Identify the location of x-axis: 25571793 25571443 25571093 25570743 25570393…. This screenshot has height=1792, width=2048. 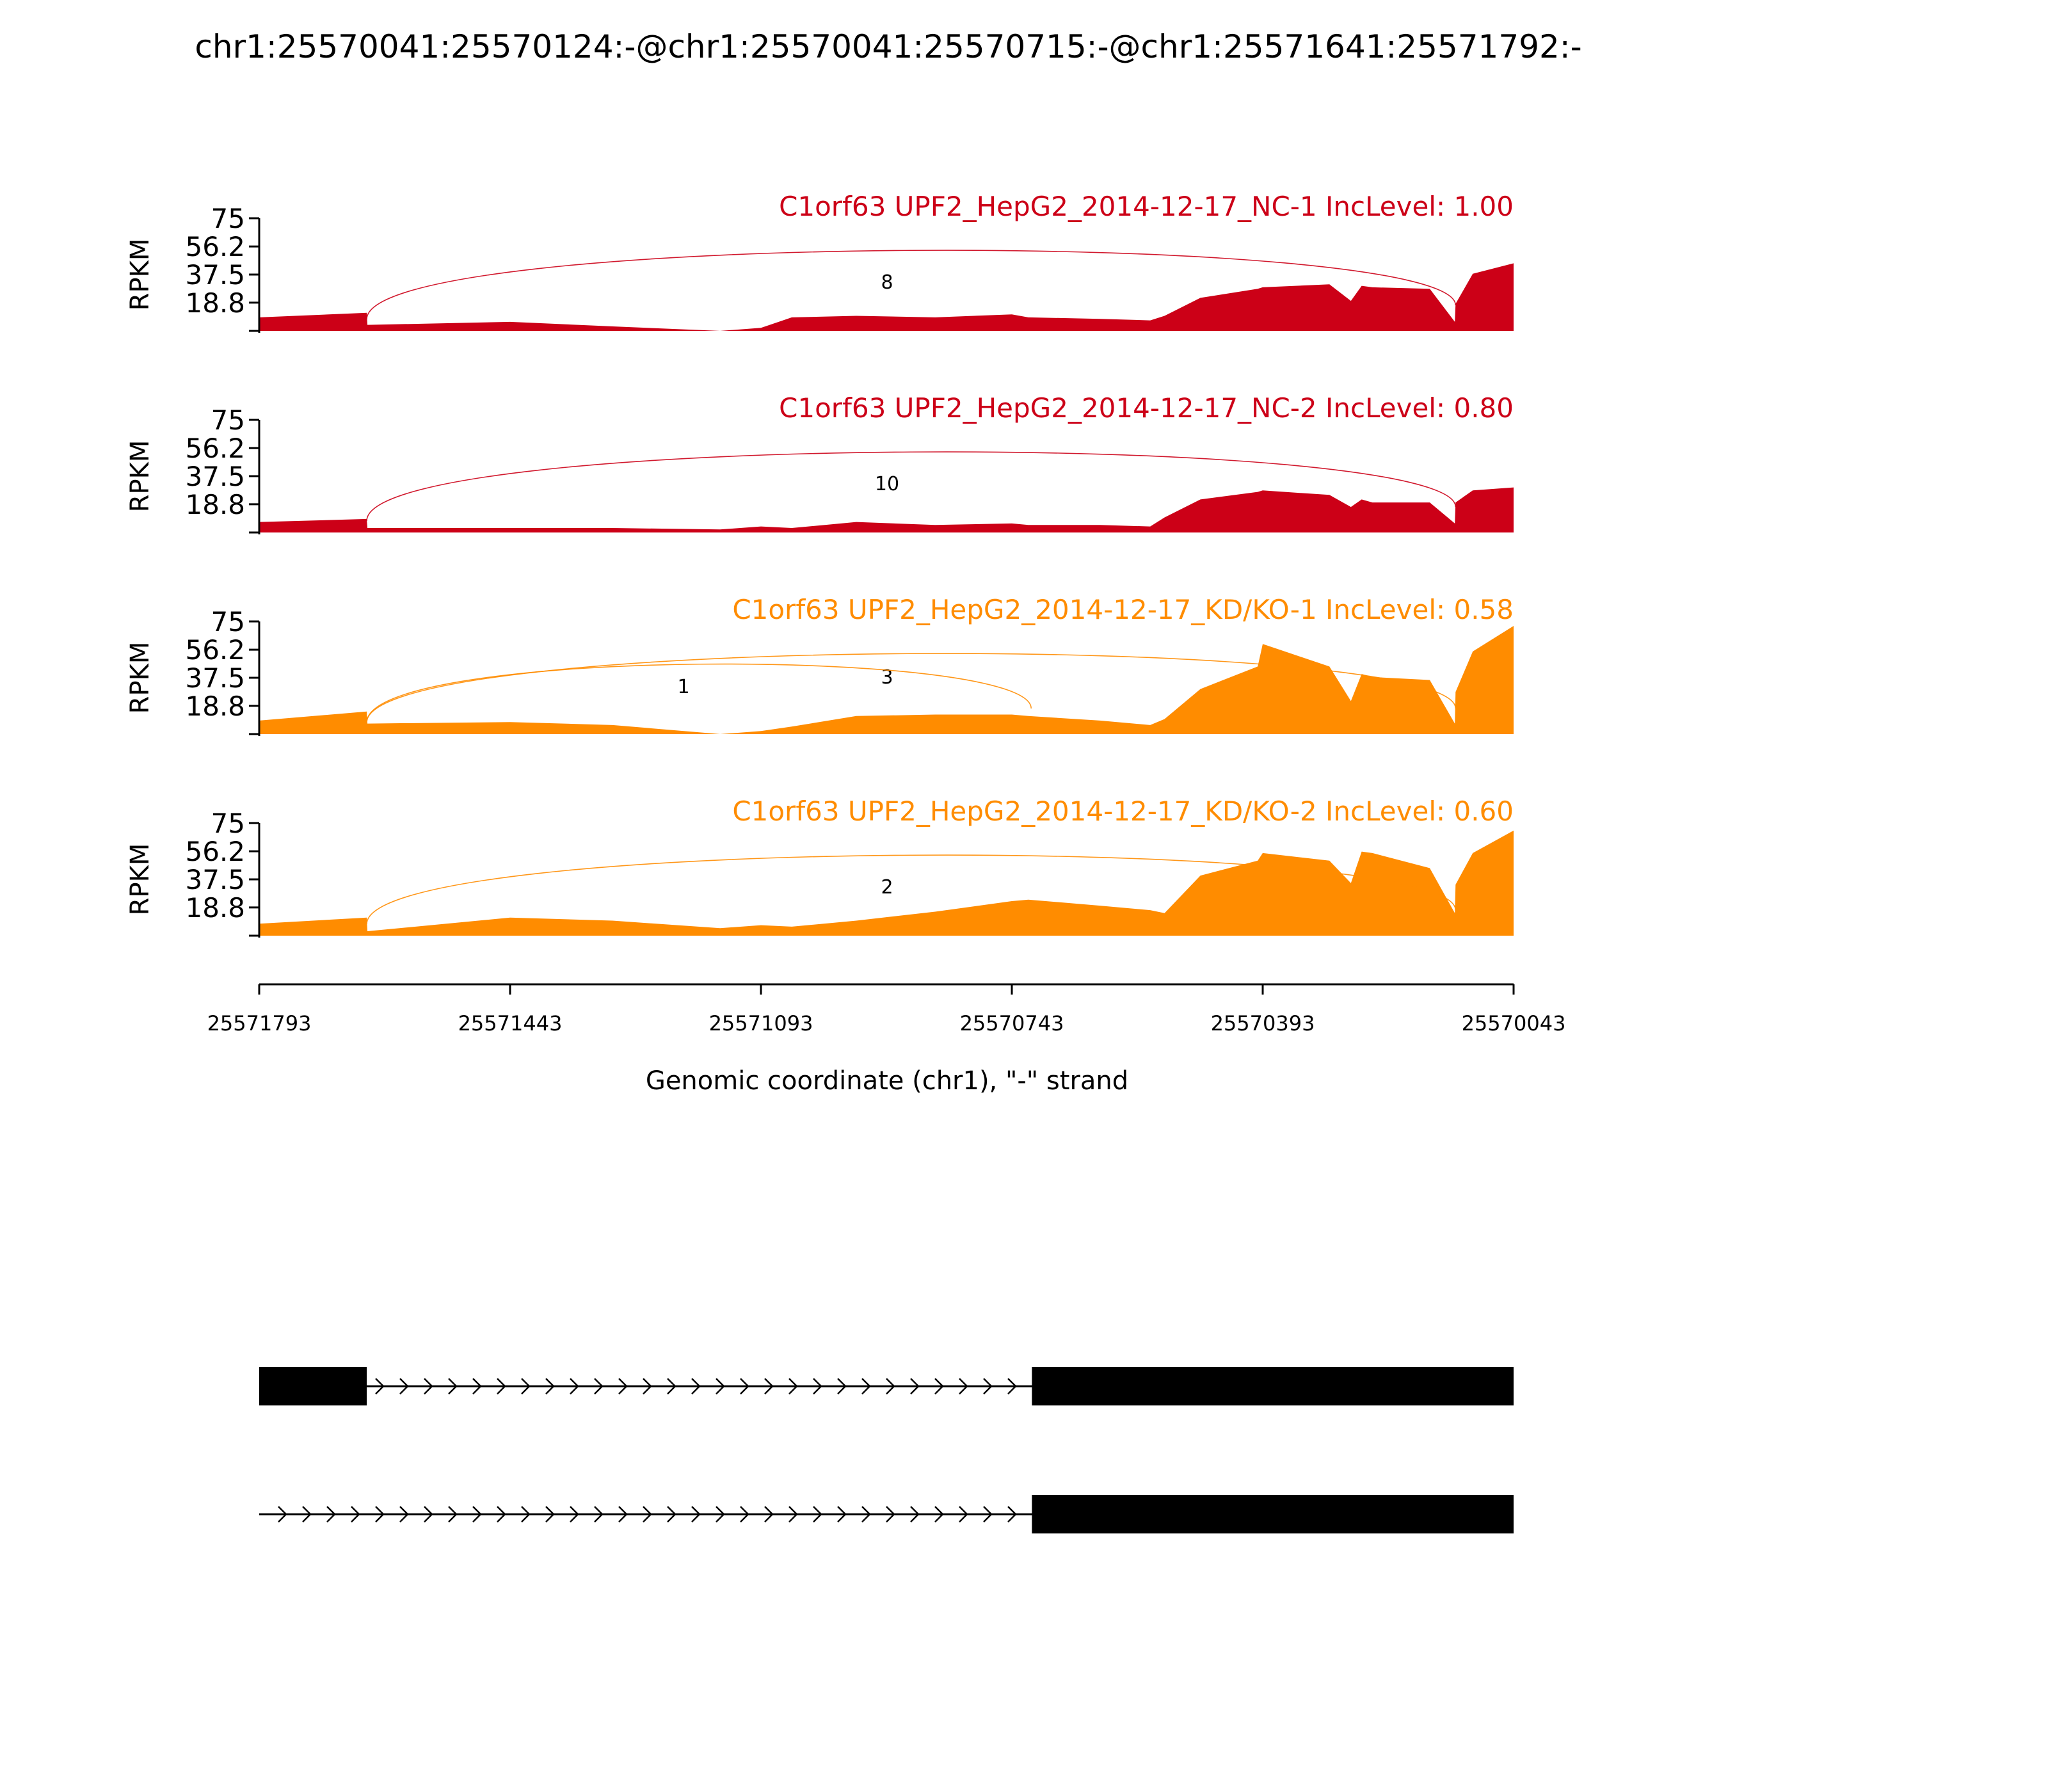
(886, 1009).